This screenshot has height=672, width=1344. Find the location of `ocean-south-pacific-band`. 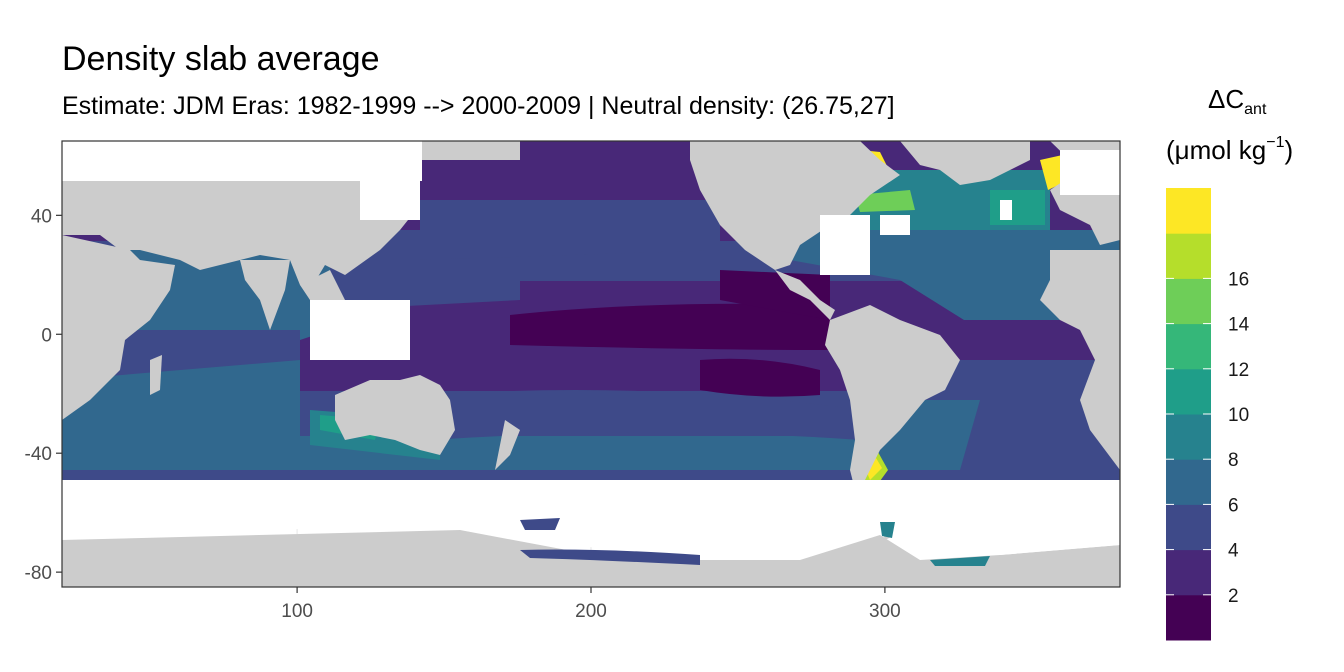

ocean-south-pacific-band is located at coordinates (645, 415).